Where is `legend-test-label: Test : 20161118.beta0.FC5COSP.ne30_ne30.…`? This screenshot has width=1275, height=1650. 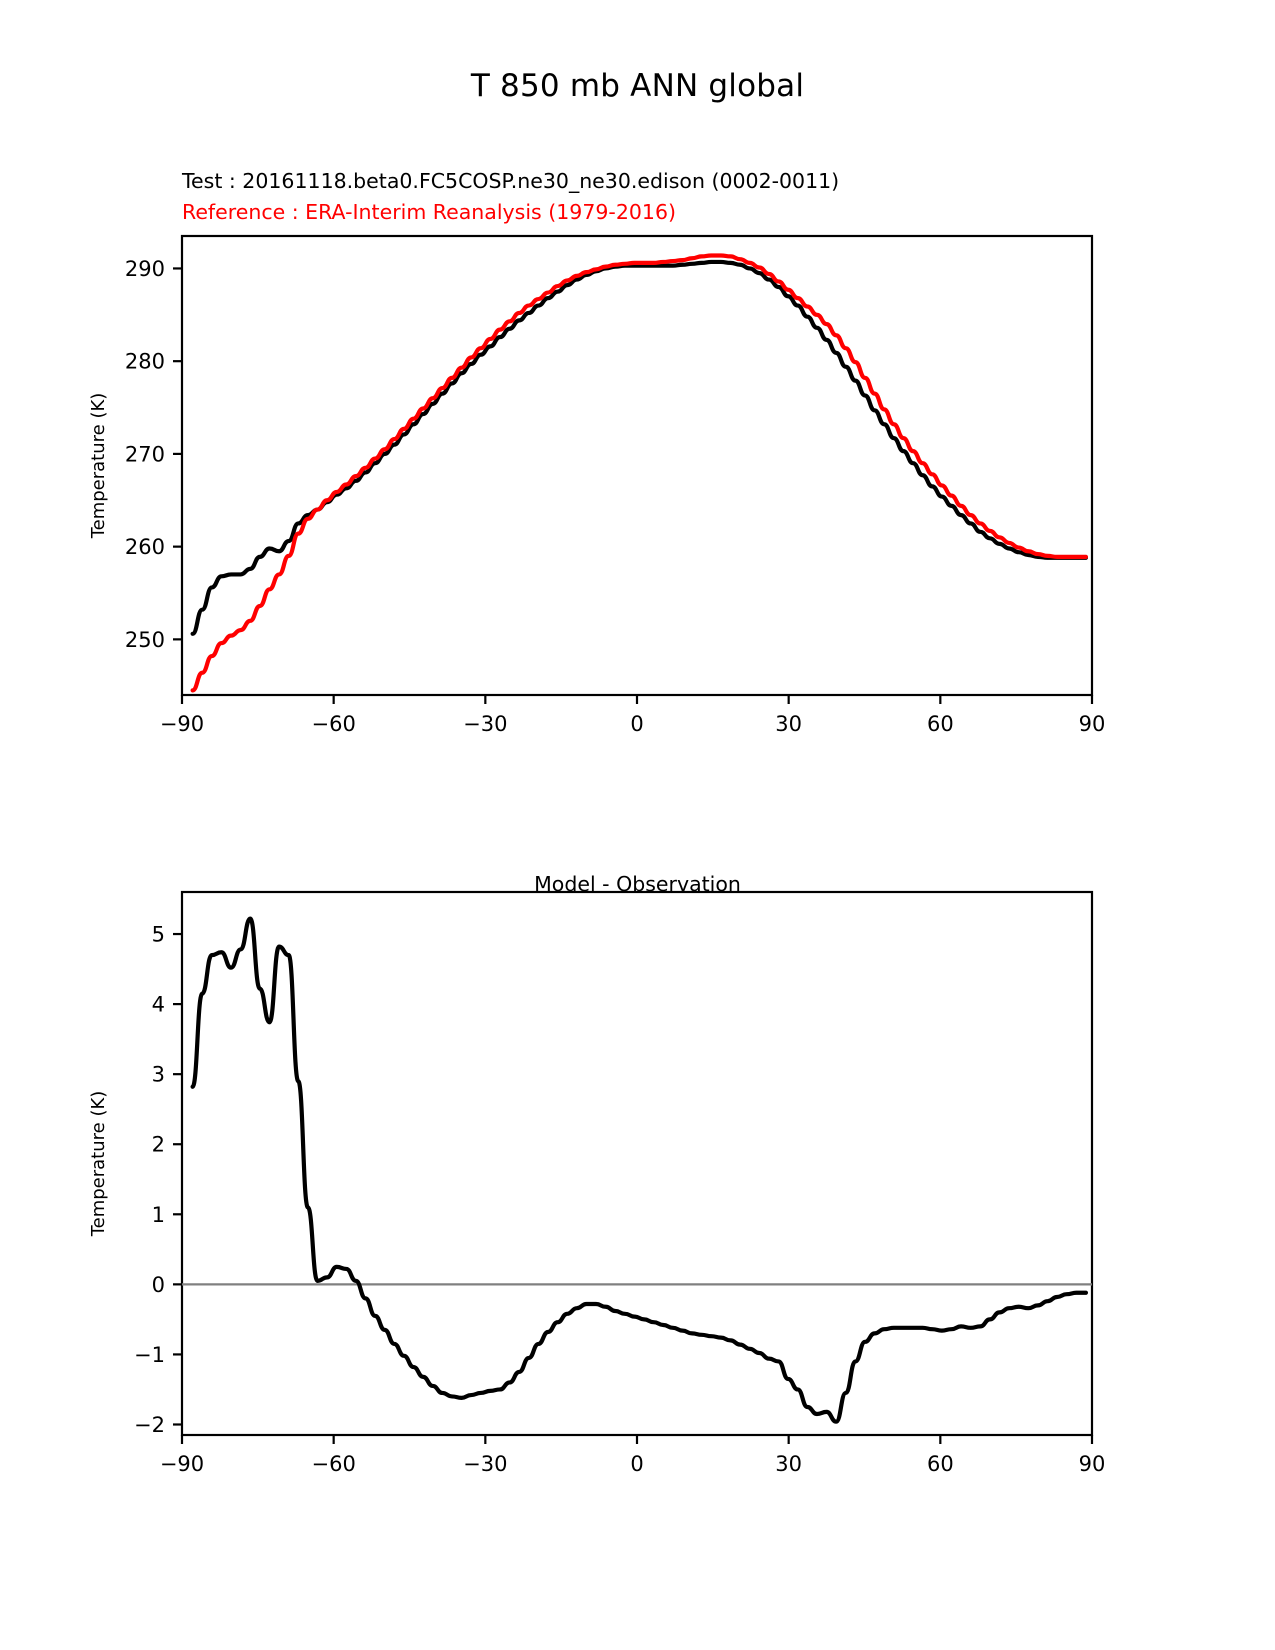 legend-test-label: Test : 20161118.beta0.FC5COSP.ne30_ne30.… is located at coordinates (511, 181).